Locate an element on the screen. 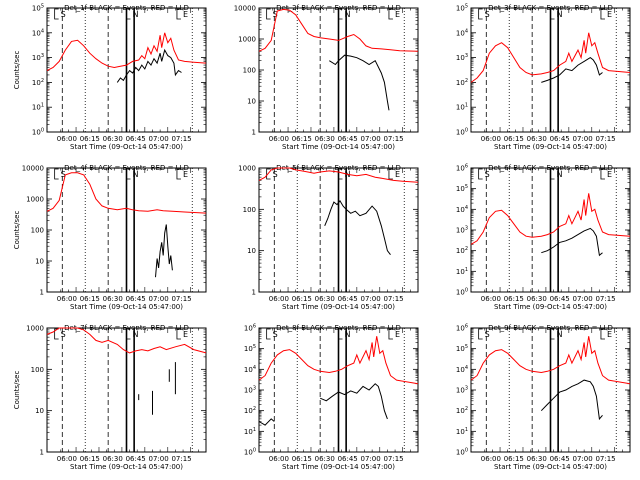 The image size is (640, 480). y-axis-label: Counts/sec is located at coordinates (17, 230).